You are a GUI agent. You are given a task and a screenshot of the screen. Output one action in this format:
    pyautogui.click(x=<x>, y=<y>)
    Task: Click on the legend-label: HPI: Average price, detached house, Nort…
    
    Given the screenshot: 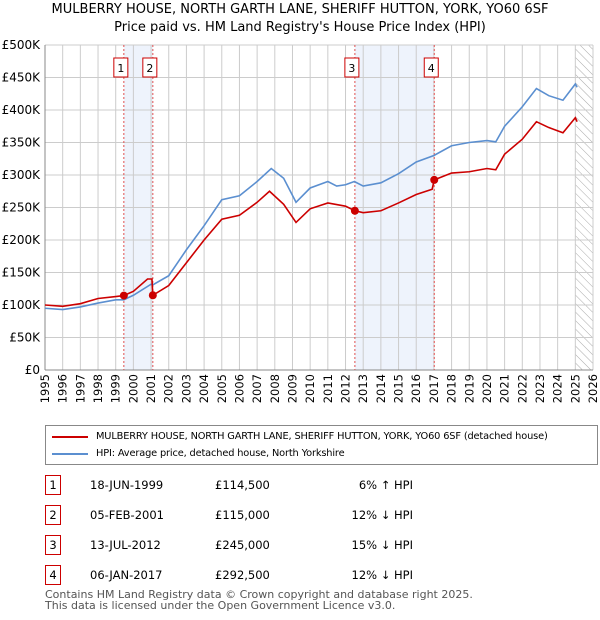 What is the action you would take?
    pyautogui.click(x=220, y=453)
    